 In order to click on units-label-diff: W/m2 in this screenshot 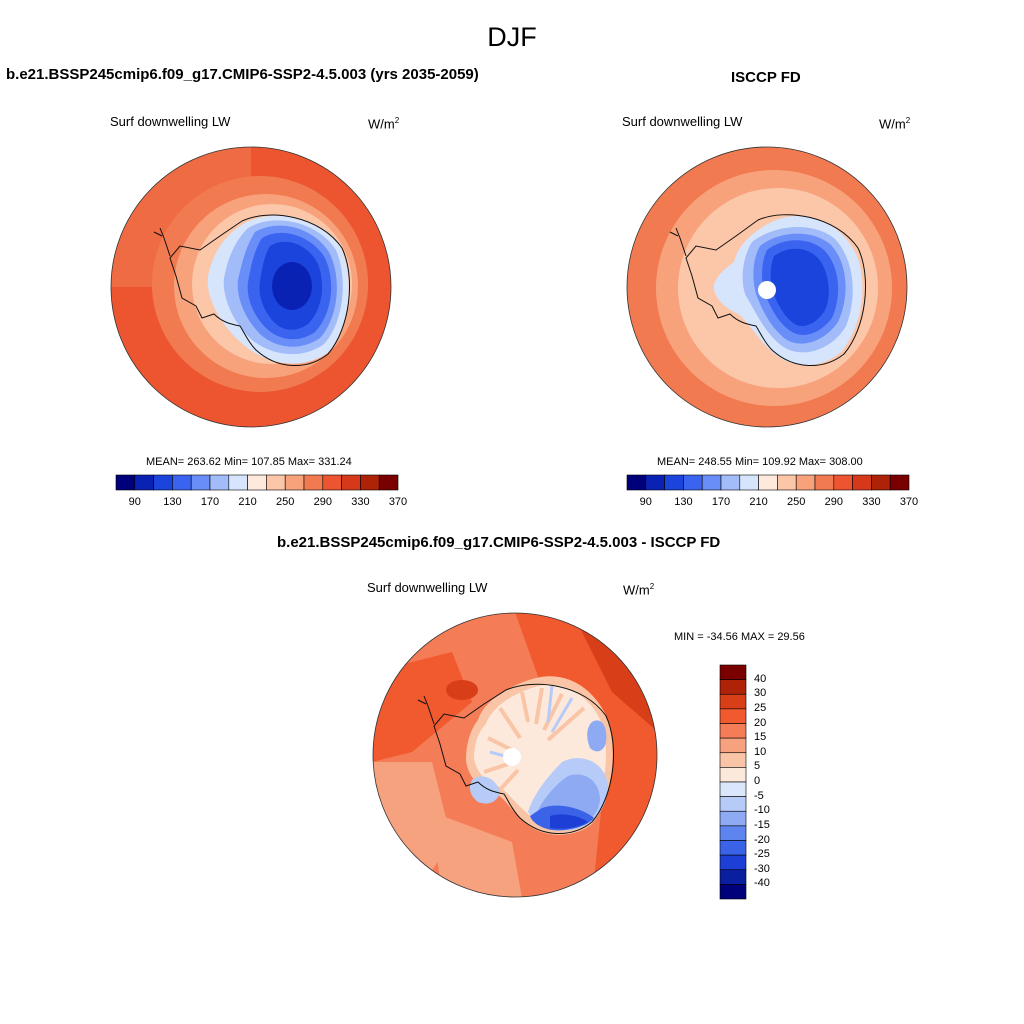, I will do `click(639, 590)`.